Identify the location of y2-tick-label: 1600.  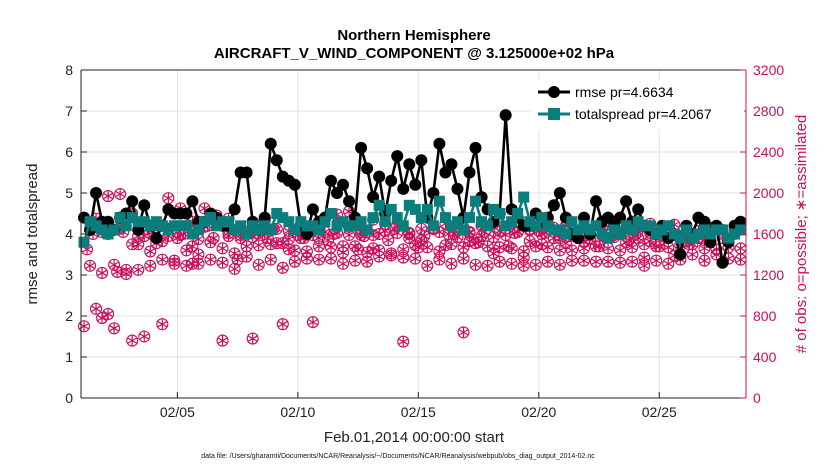
(768, 234).